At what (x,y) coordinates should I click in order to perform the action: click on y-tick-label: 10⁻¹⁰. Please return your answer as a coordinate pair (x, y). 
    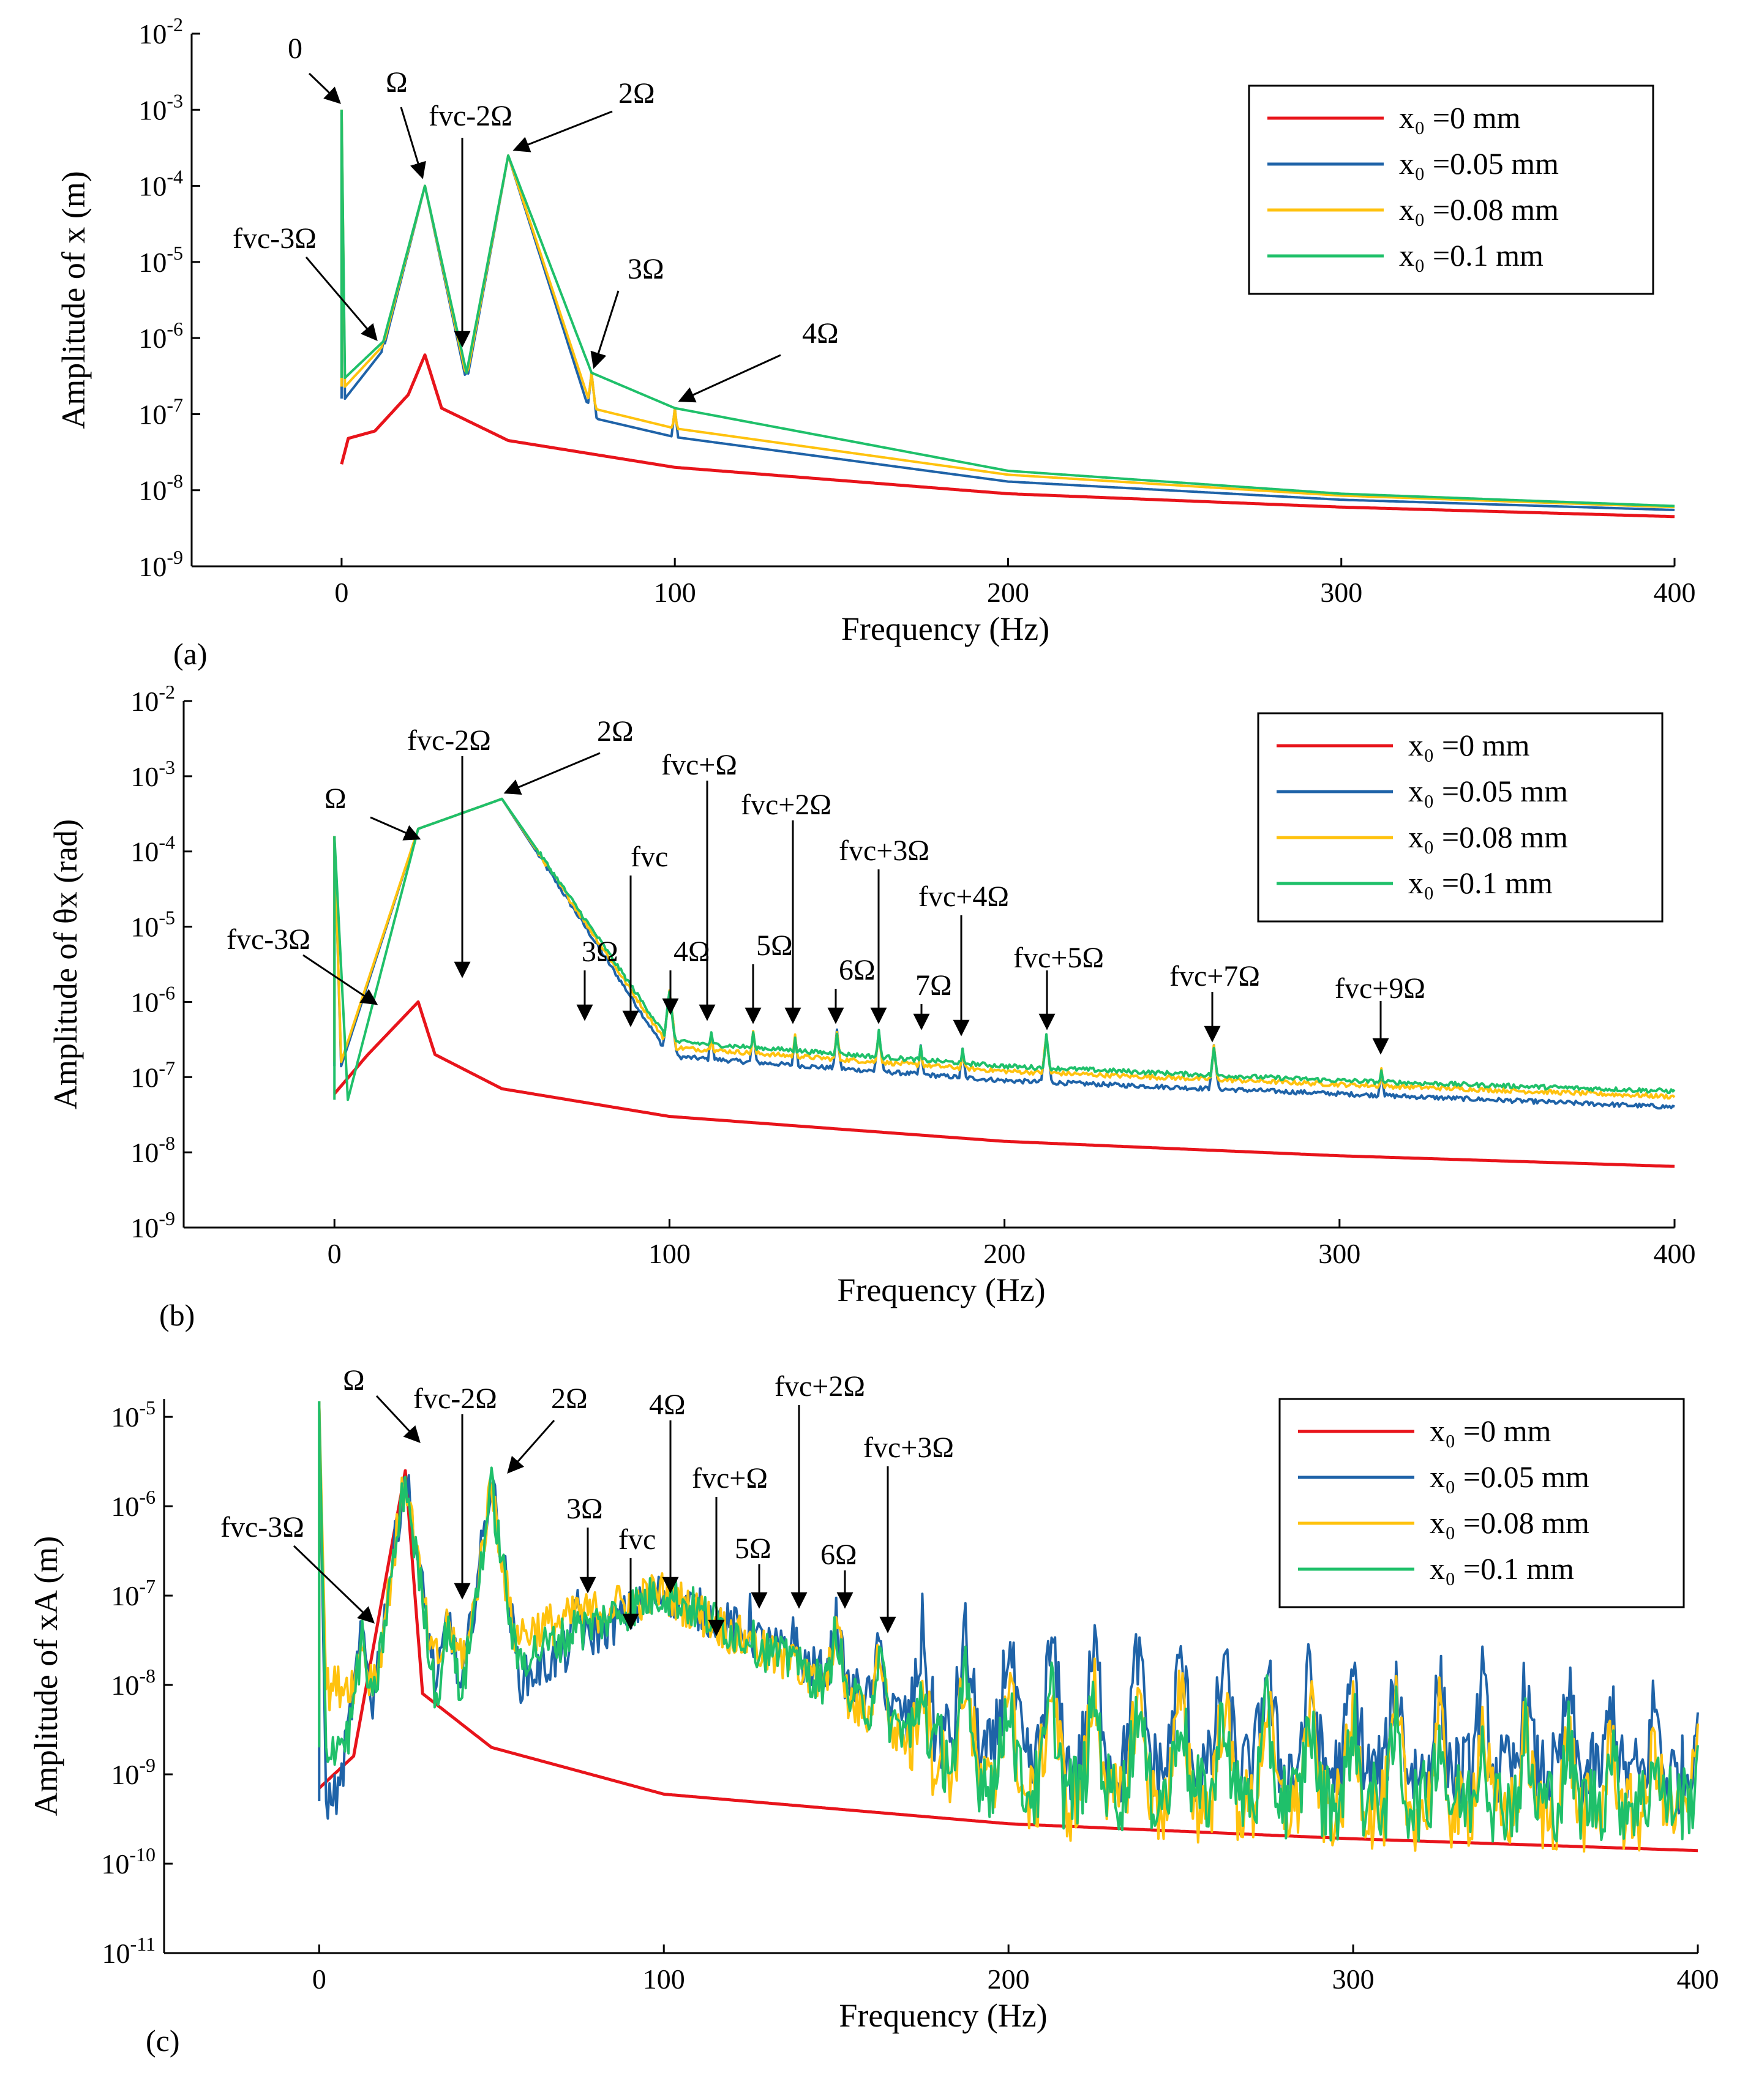
    Looking at the image, I should click on (128, 1861).